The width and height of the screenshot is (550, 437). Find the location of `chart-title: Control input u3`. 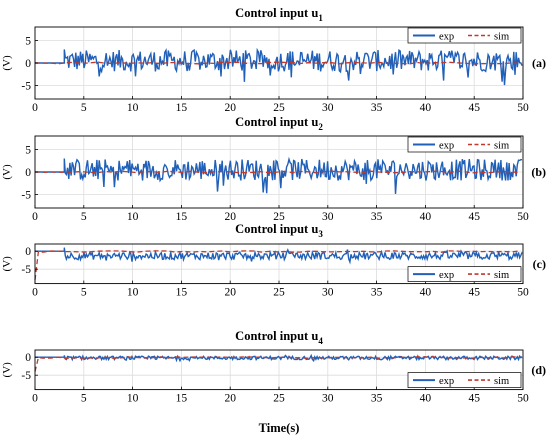

chart-title: Control input u3 is located at coordinates (279, 230).